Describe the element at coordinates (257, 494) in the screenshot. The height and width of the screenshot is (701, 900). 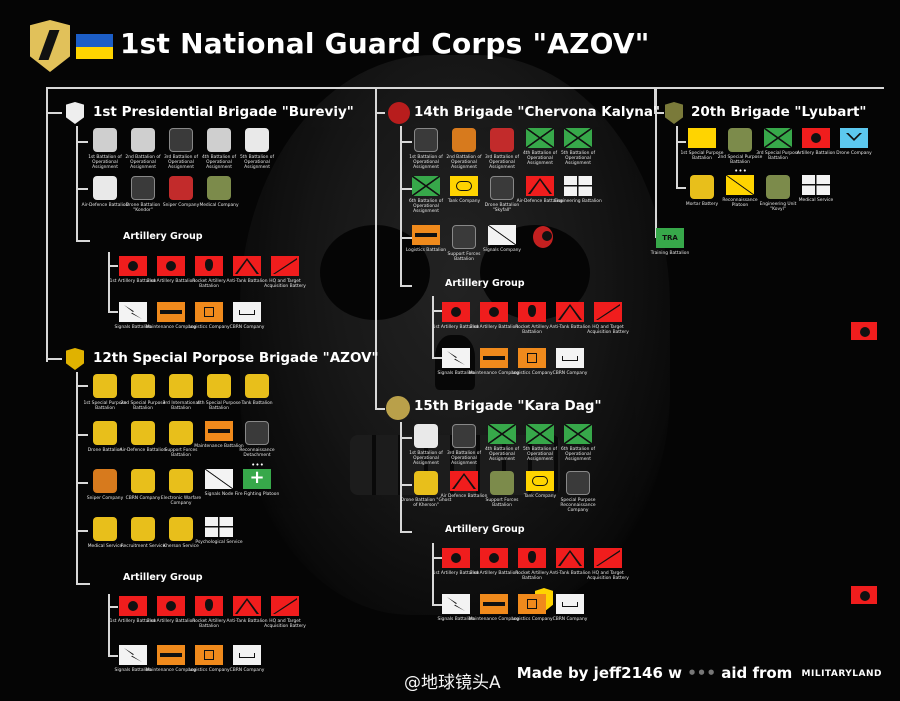
I see `unit-label: Fire Fighting Platoon` at that location.